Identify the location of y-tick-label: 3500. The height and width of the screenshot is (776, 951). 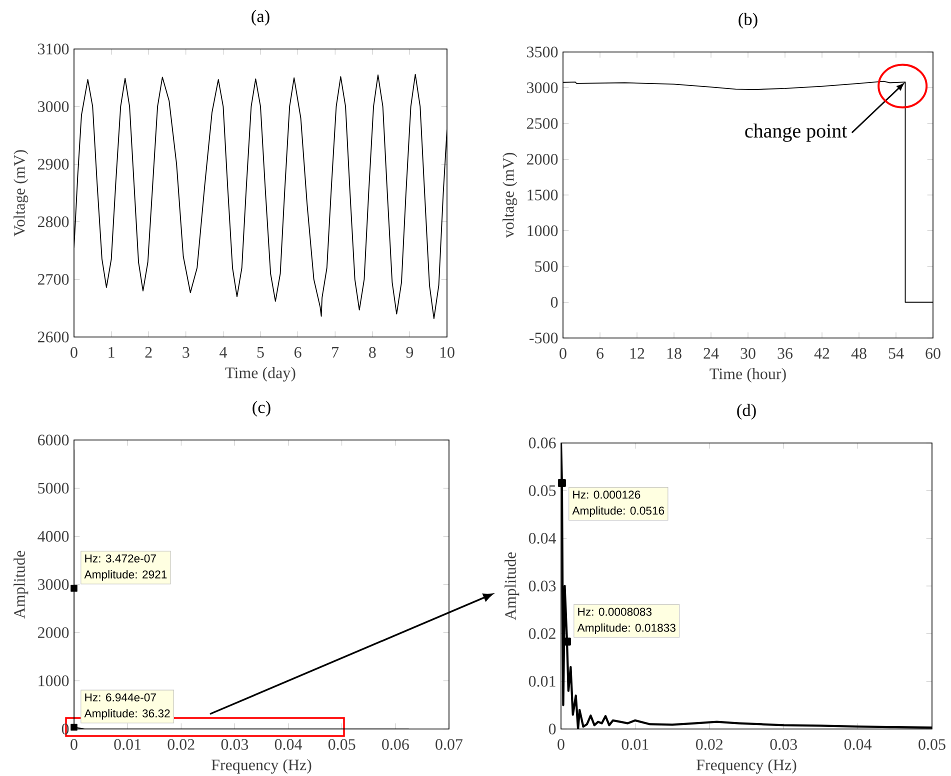
(542, 52).